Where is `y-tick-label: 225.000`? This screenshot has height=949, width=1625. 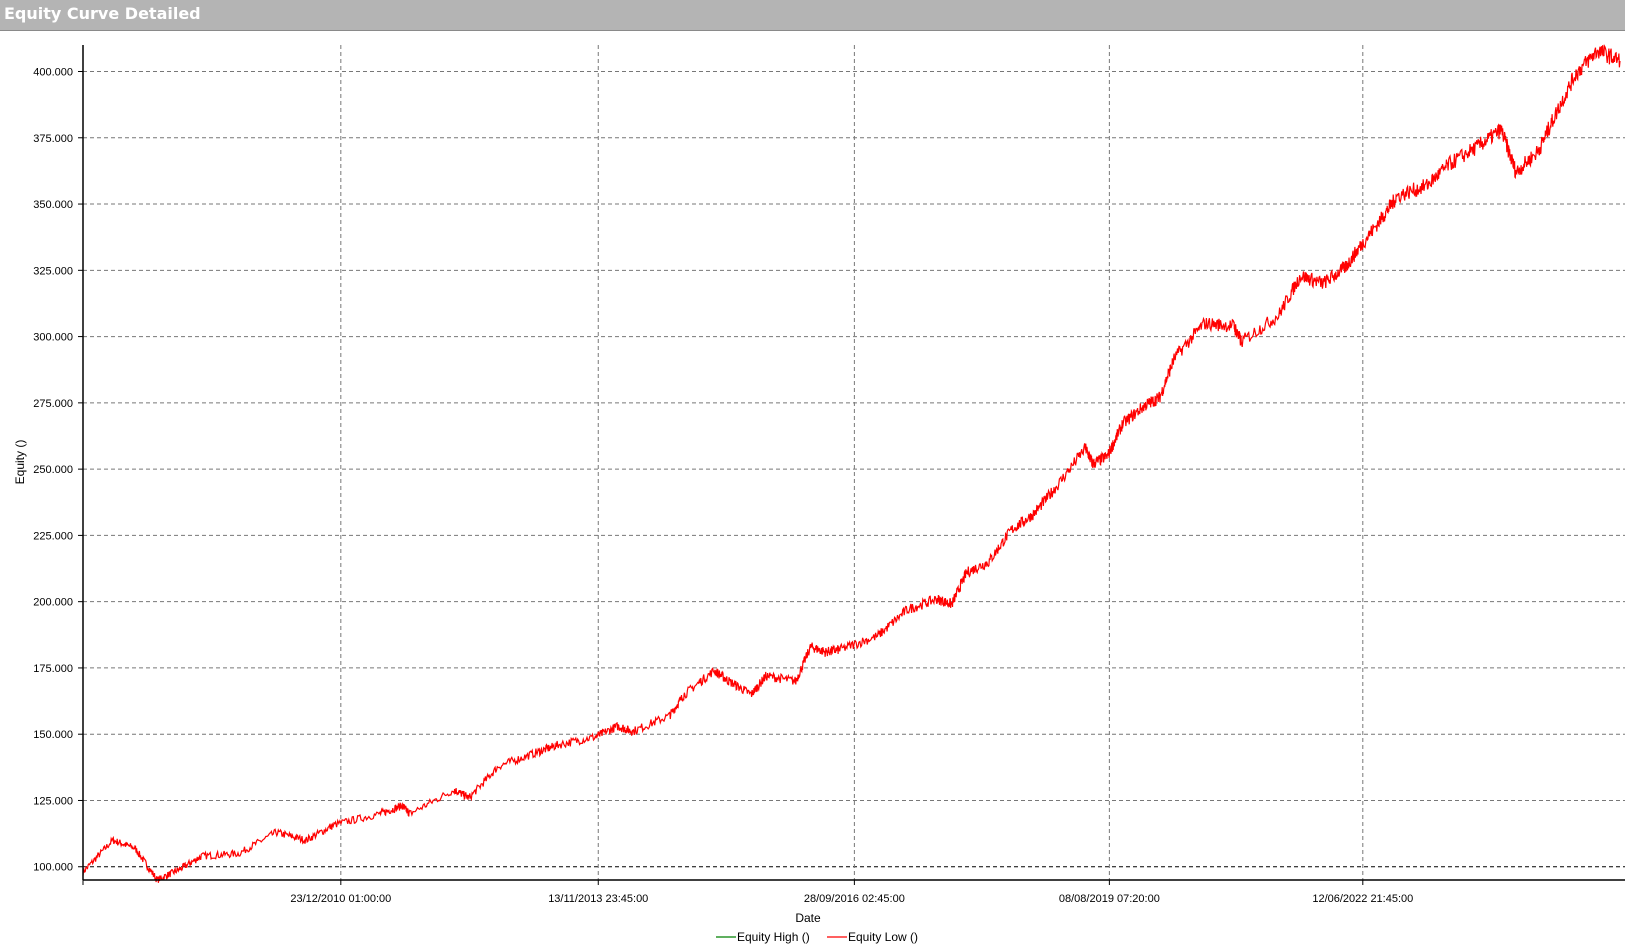 y-tick-label: 225.000 is located at coordinates (53, 536).